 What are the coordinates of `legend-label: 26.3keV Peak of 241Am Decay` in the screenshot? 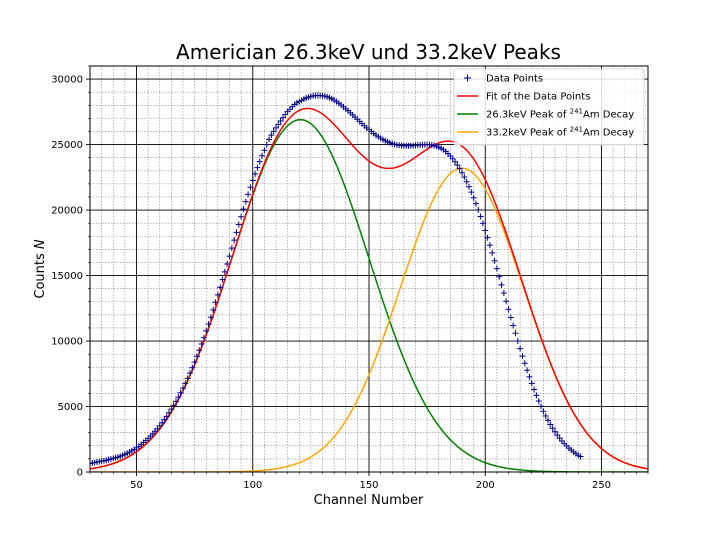 It's located at (560, 114).